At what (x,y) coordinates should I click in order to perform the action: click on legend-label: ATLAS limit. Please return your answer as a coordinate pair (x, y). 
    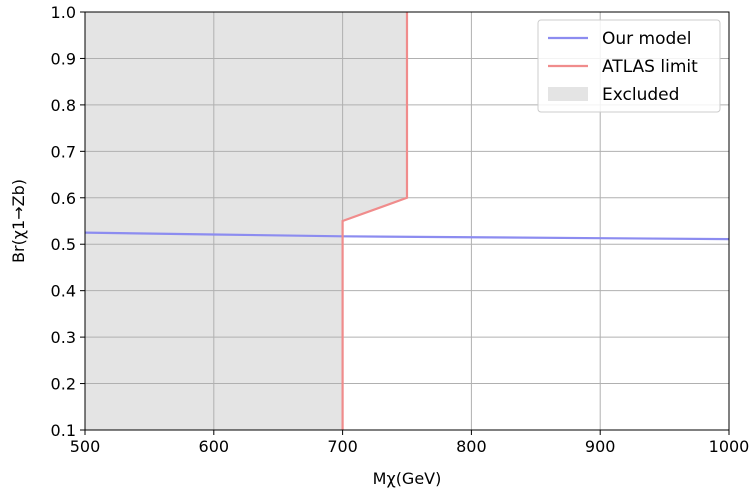
    Looking at the image, I should click on (650, 67).